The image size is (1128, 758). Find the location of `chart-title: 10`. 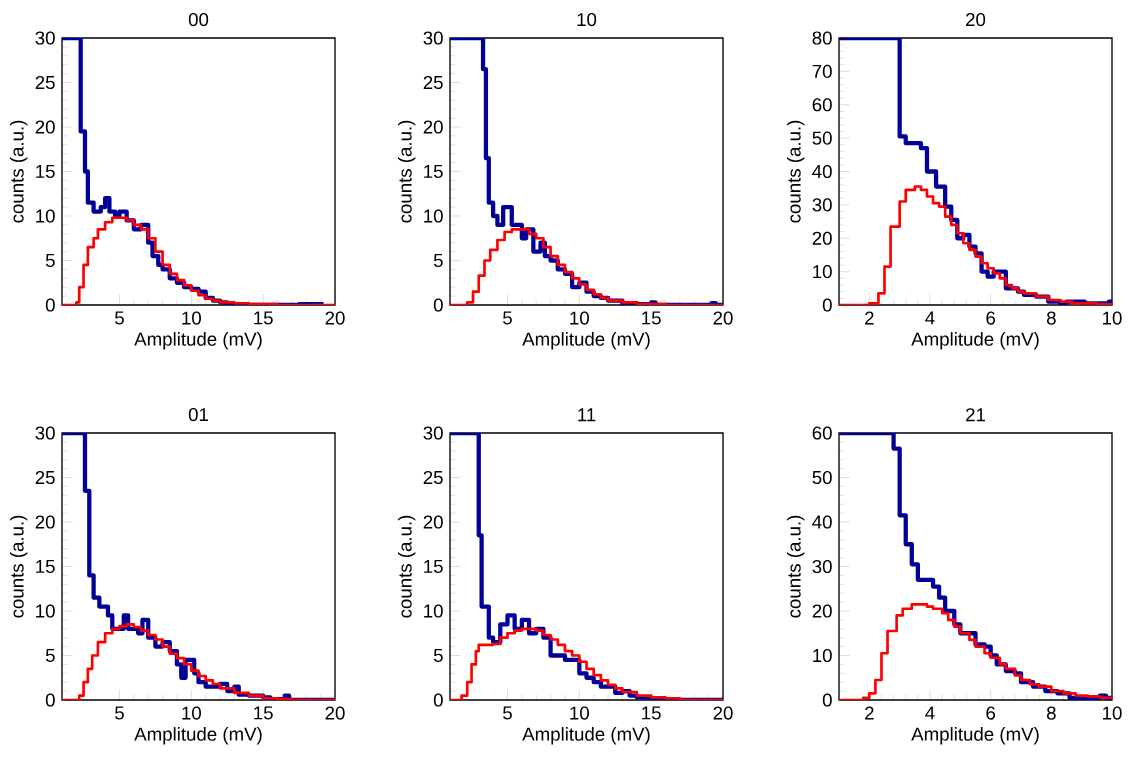

chart-title: 10 is located at coordinates (587, 19).